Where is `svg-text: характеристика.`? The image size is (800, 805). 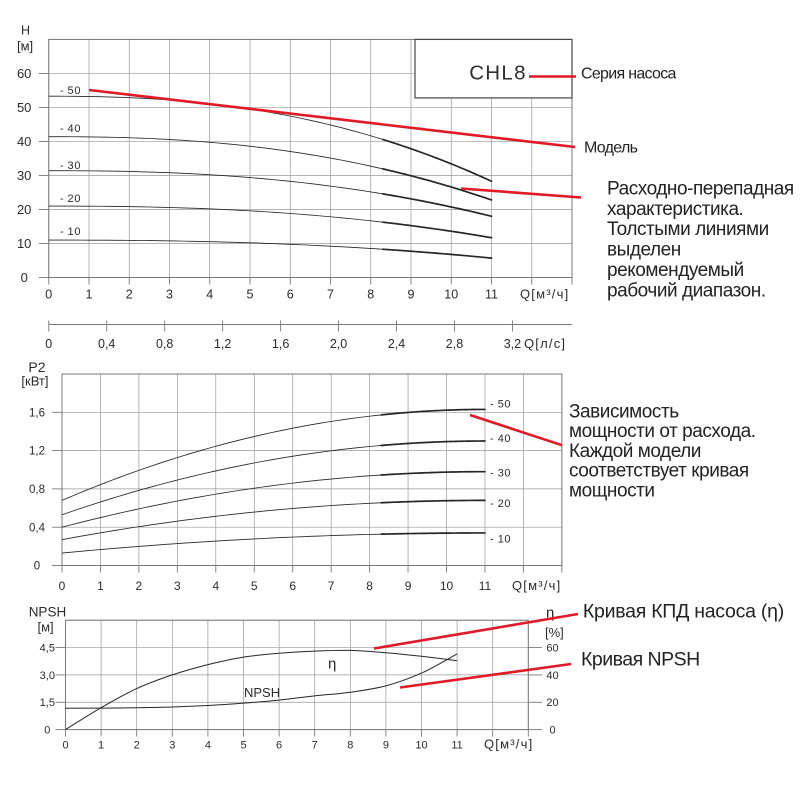 svg-text: характеристика. is located at coordinates (675, 209).